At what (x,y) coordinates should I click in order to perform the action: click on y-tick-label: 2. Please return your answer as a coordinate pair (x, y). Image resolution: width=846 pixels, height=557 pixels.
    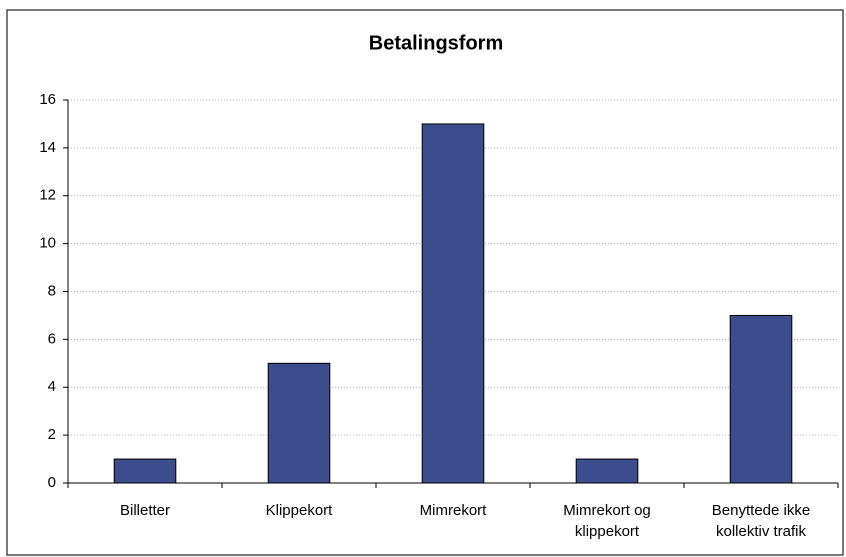
    Looking at the image, I should click on (52, 434).